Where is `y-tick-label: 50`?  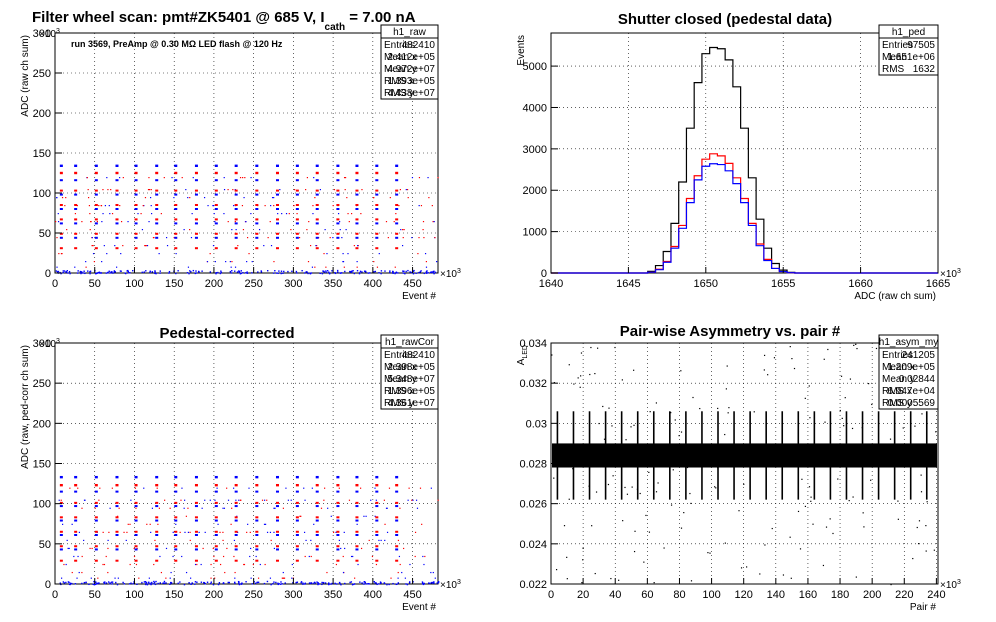 y-tick-label: 50 is located at coordinates (45, 545).